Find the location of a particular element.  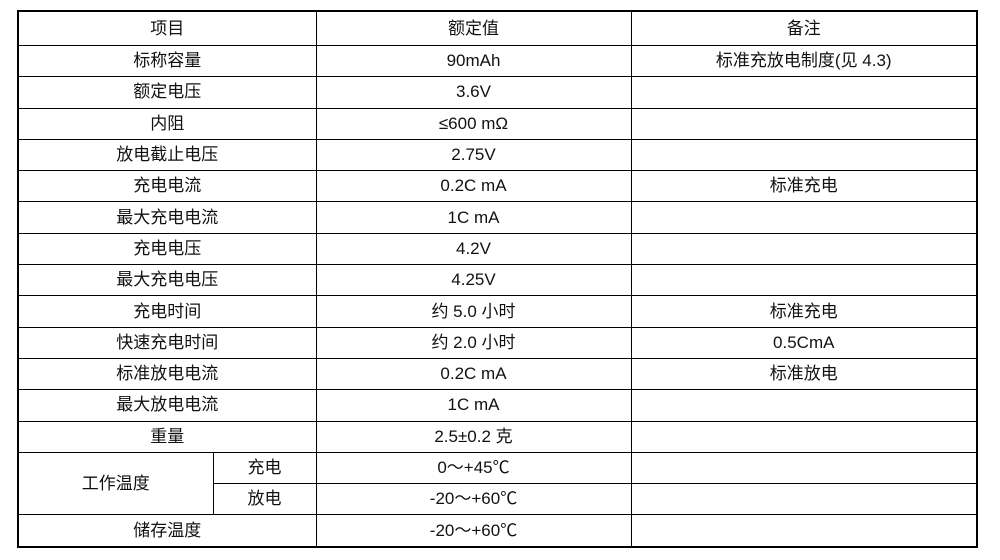

table-row: 放电 -20～+60℃ is located at coordinates (498, 499).